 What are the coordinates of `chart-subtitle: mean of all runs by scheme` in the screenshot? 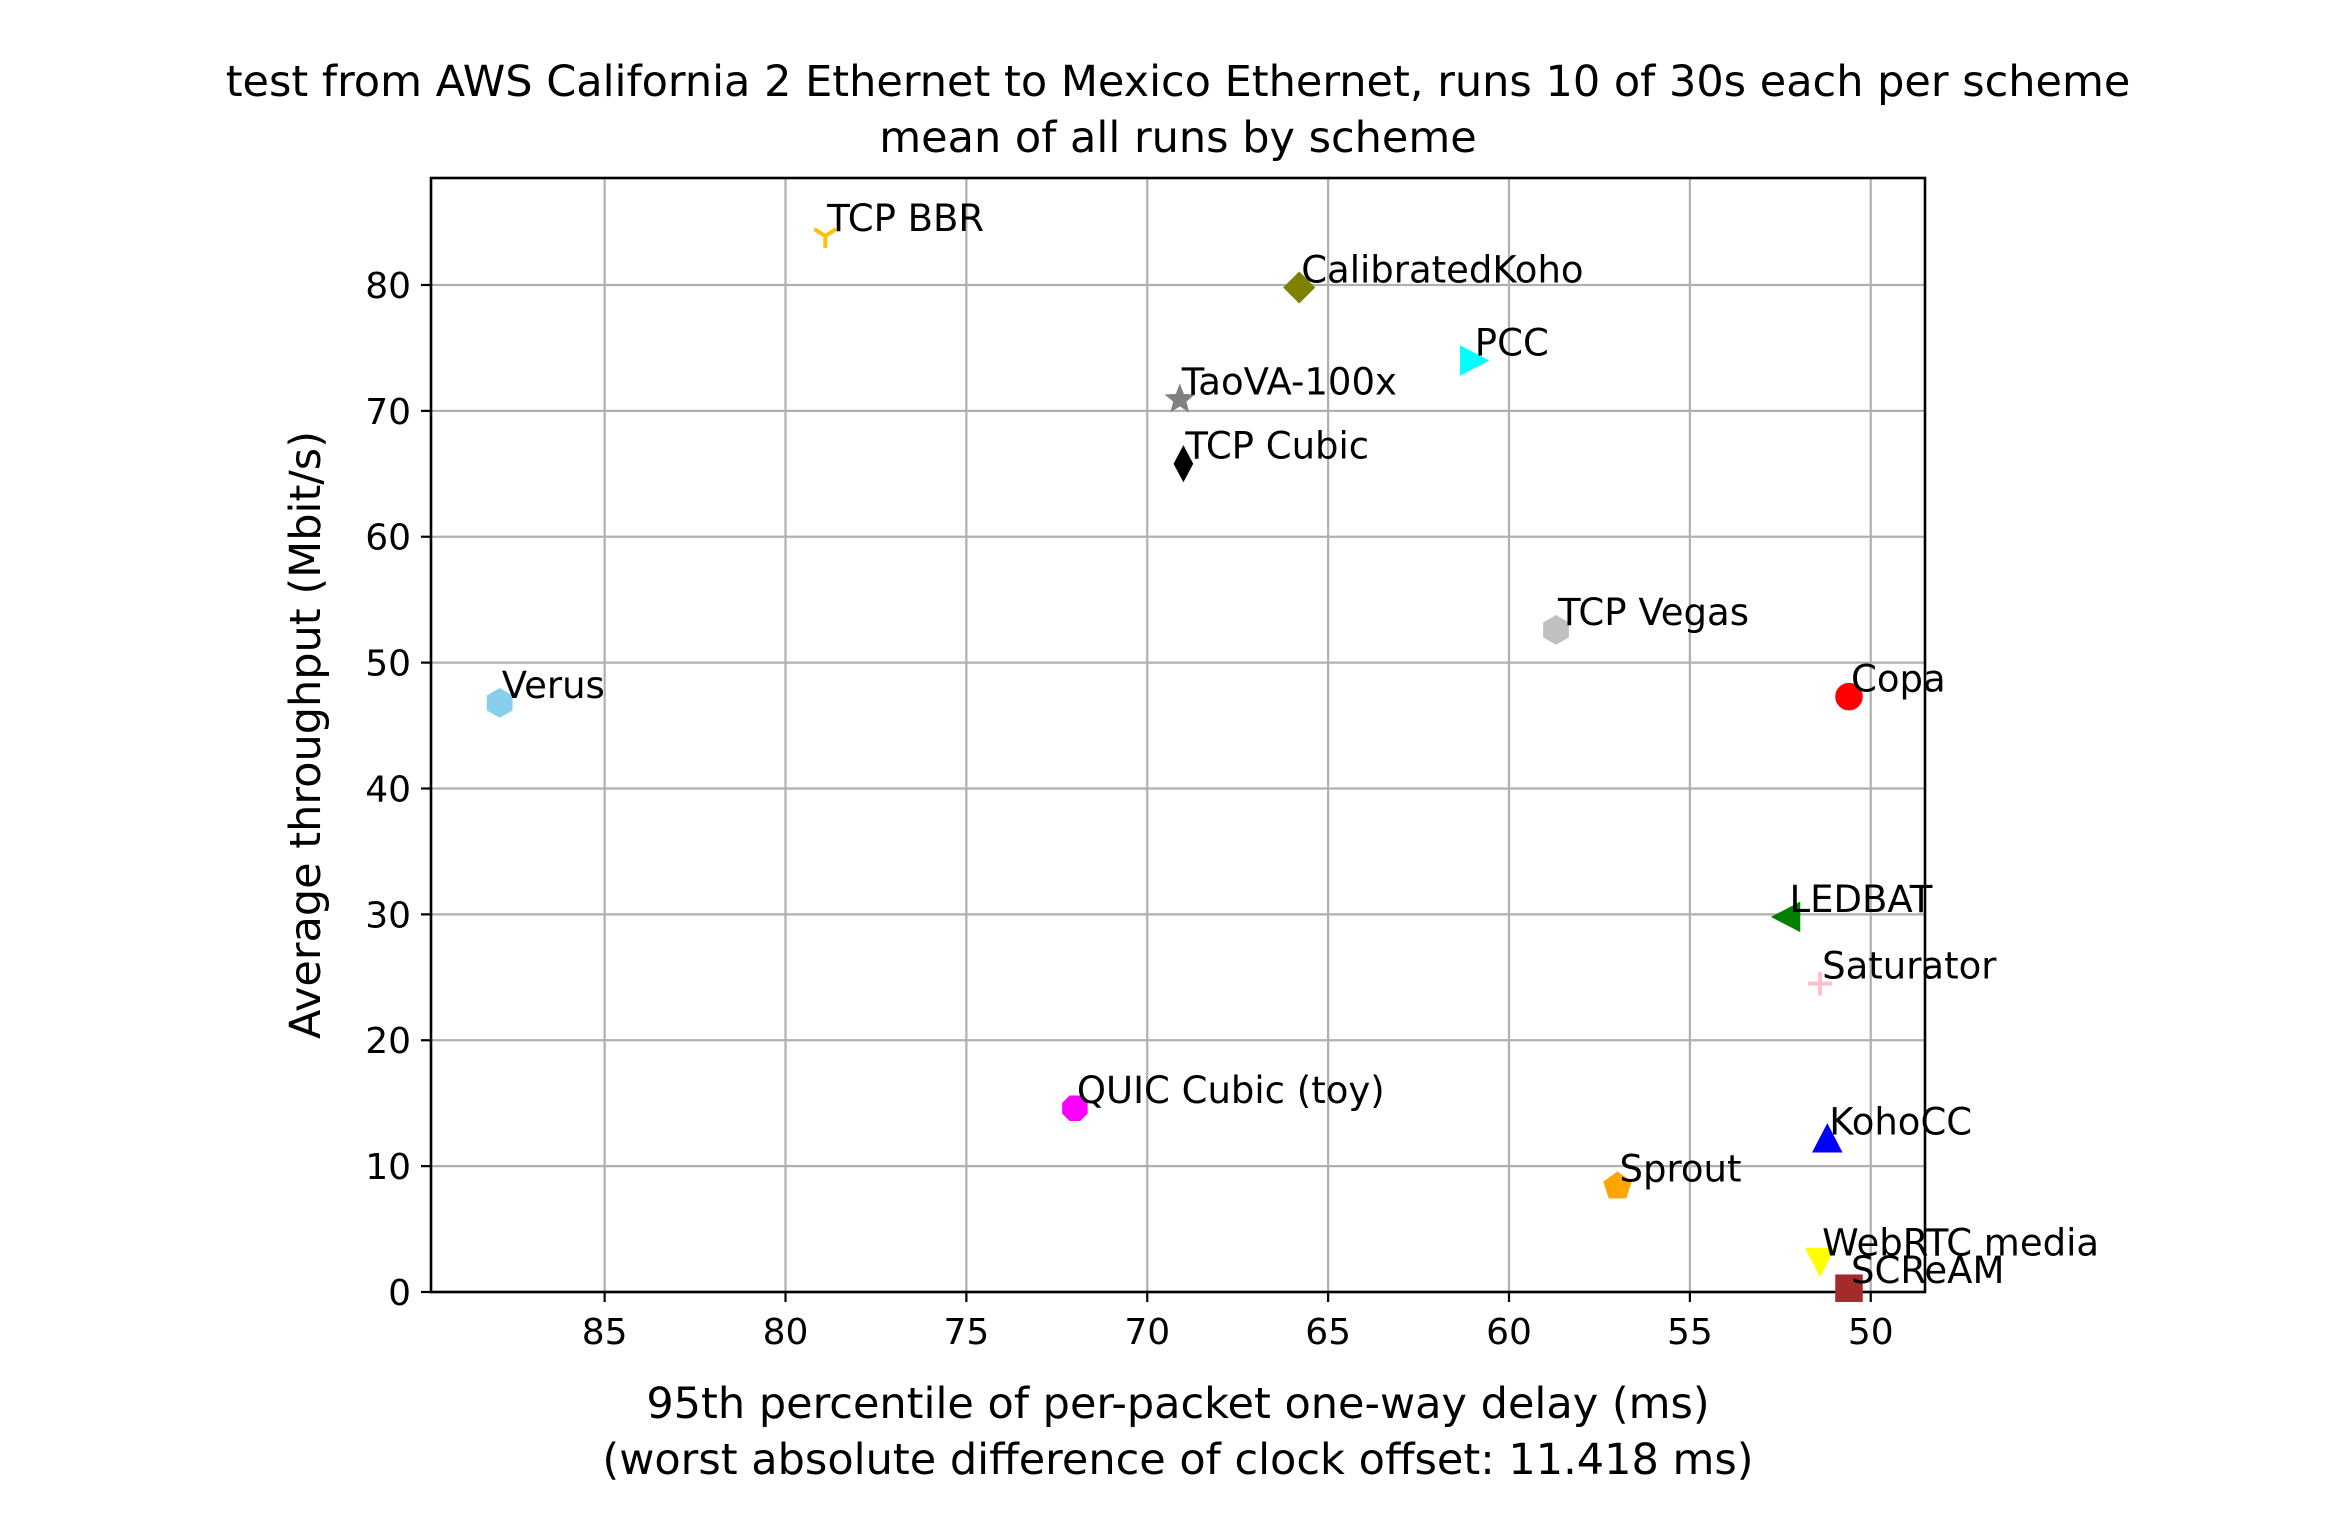 It's located at (1177, 138).